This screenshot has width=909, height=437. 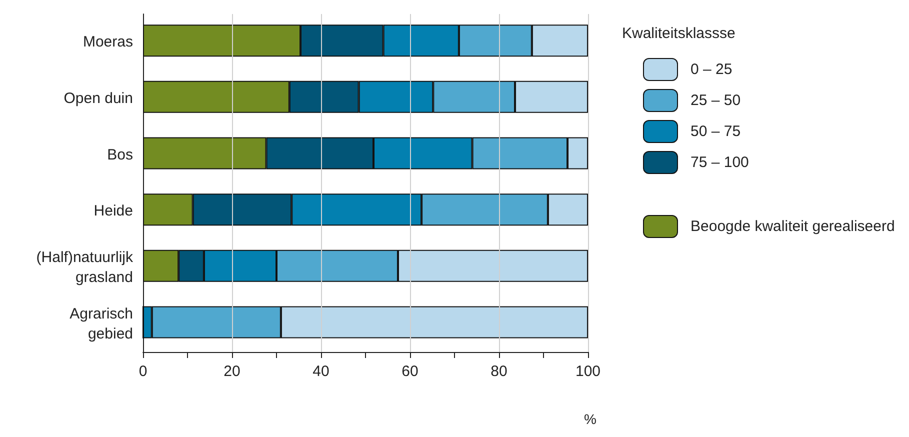 I want to click on legend-label: 25 – 50, so click(x=715, y=100).